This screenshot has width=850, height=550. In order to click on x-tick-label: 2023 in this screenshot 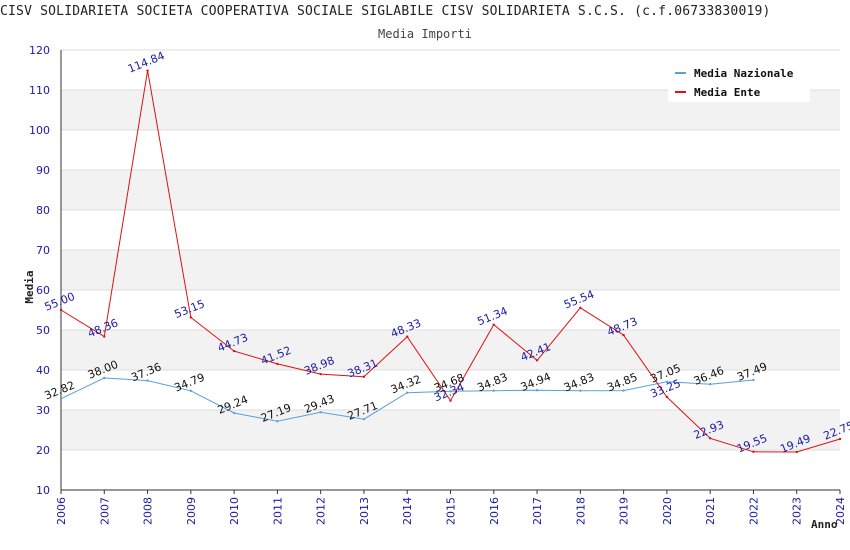, I will do `click(797, 511)`.